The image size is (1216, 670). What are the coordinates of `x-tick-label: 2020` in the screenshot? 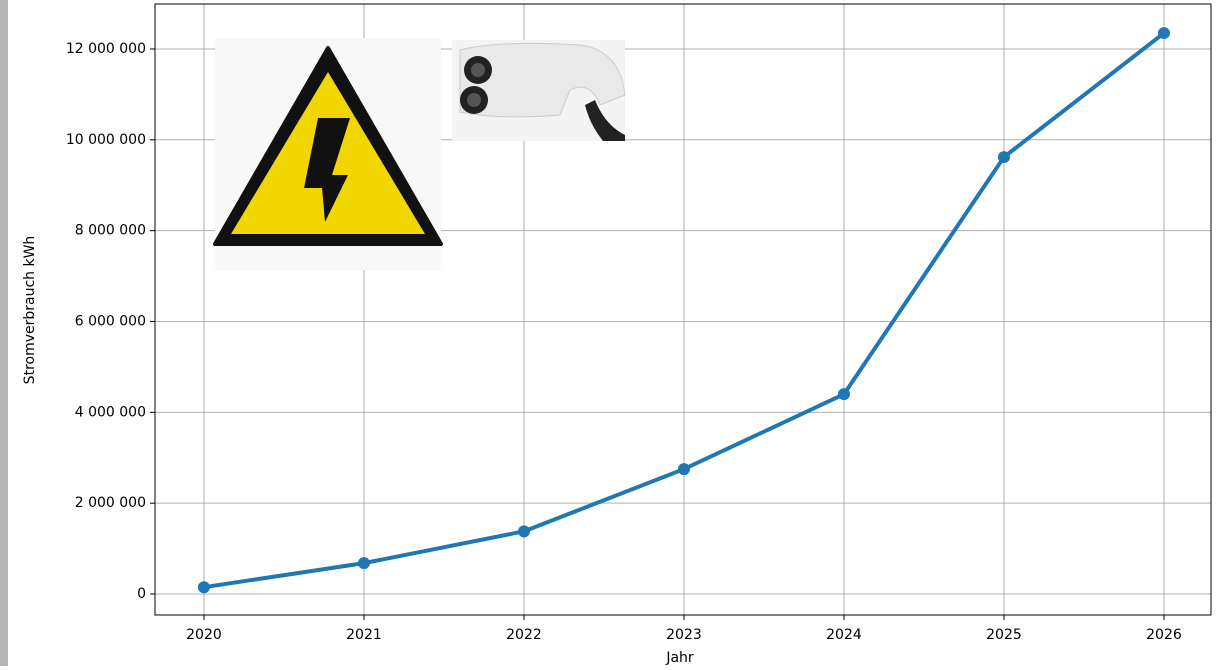 It's located at (204, 635).